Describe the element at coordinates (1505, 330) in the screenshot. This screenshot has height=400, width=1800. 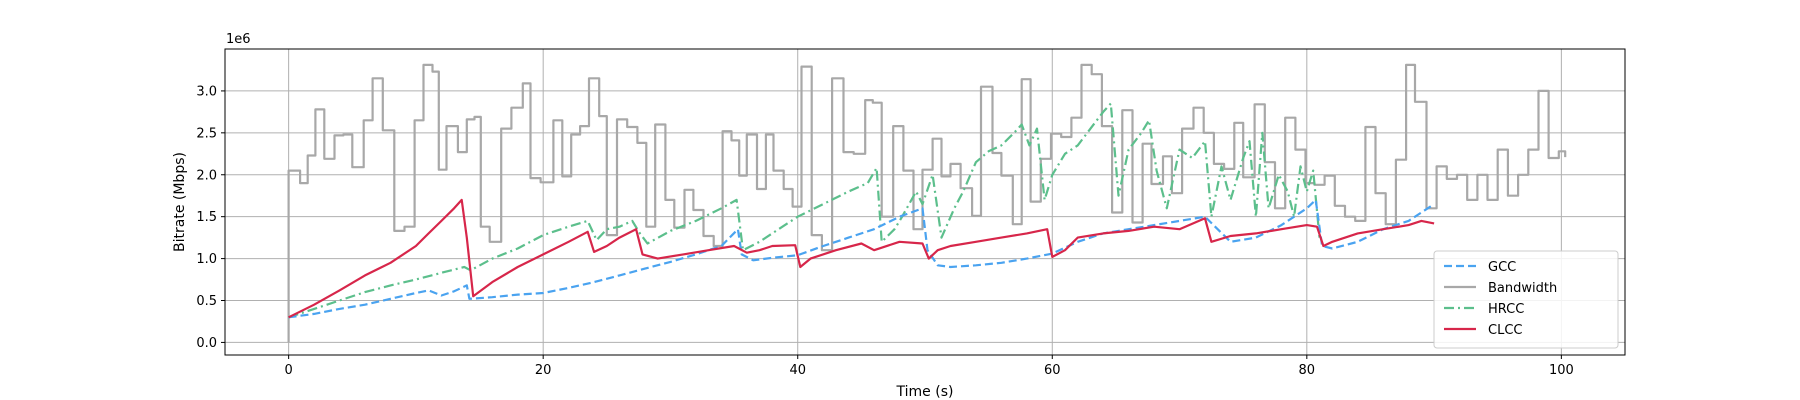
I see `legend-label-clcc: CLCC` at that location.